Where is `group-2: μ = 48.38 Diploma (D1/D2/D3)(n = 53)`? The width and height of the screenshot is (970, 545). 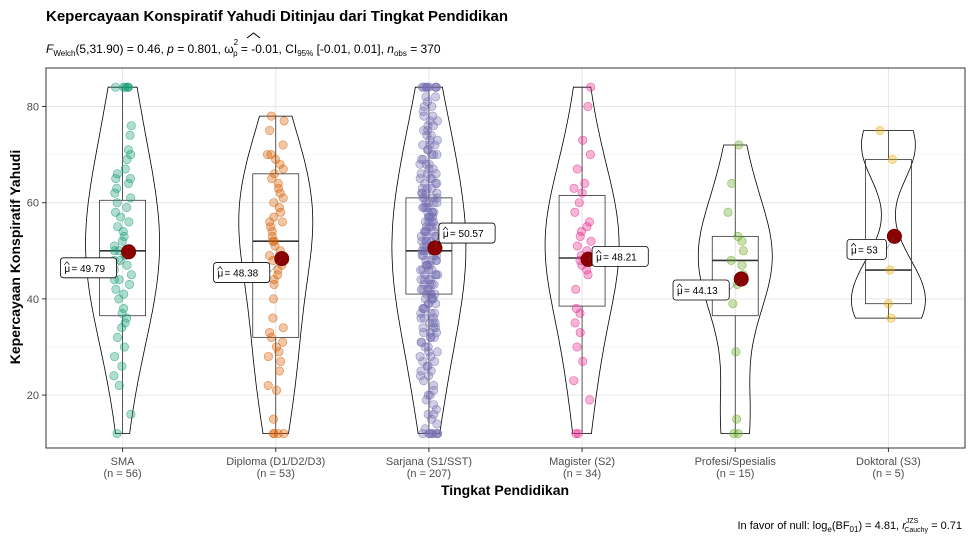 group-2: μ = 48.38 Diploma (D1/D2/D3)(n = 53) is located at coordinates (269, 295).